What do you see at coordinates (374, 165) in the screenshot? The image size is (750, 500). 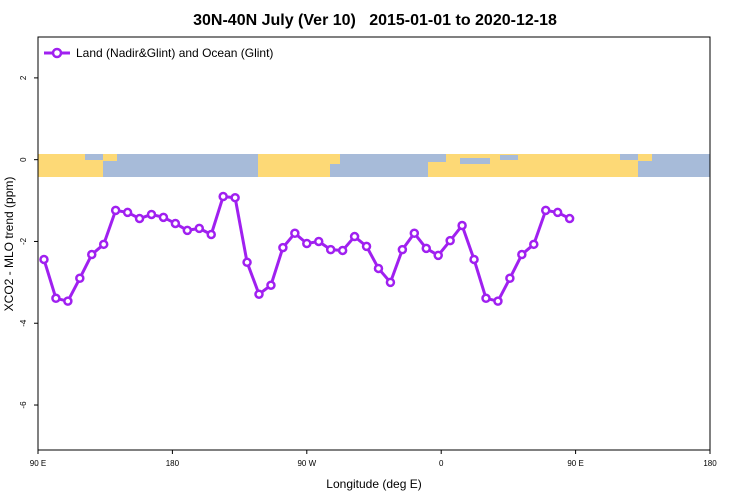 I see `land-ocean-strip` at bounding box center [374, 165].